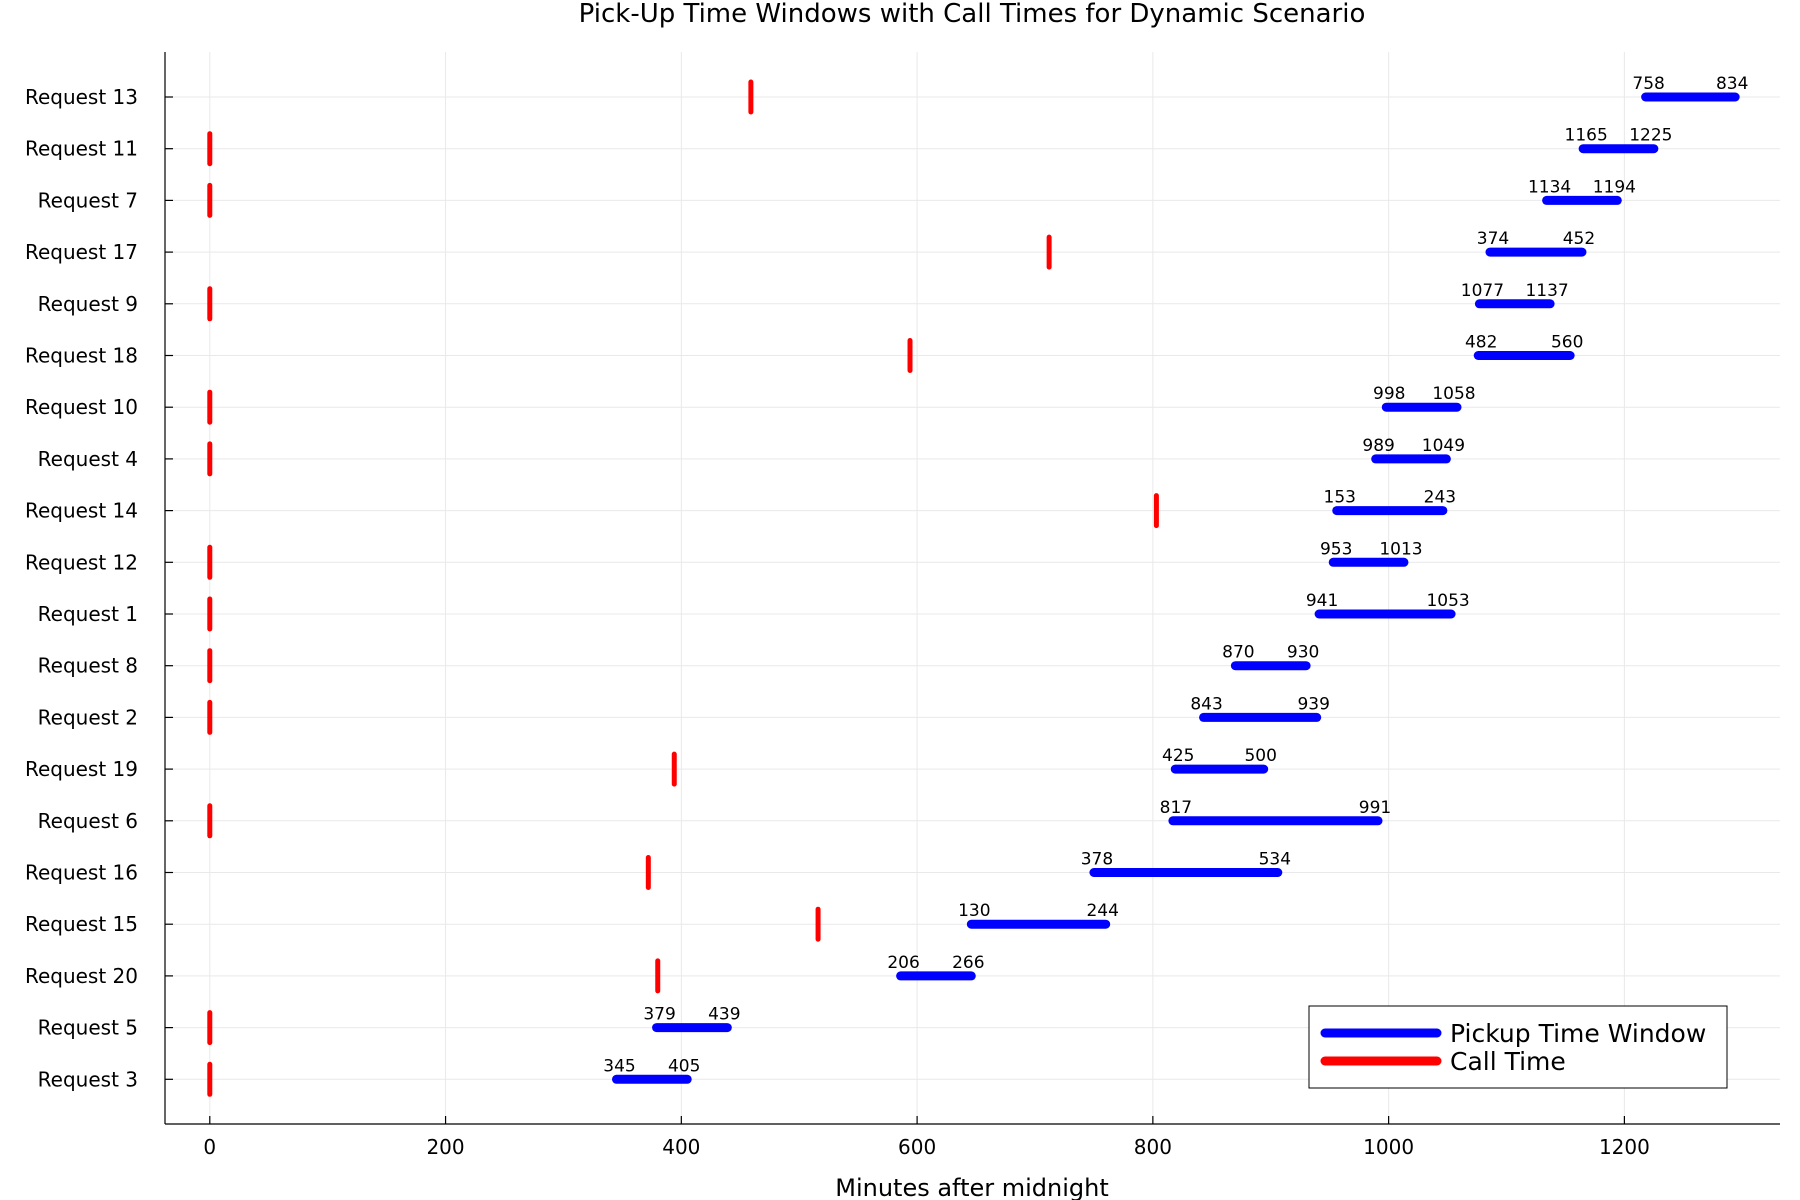  What do you see at coordinates (1389, 394) in the screenshot?
I see `window-start-label: 998` at bounding box center [1389, 394].